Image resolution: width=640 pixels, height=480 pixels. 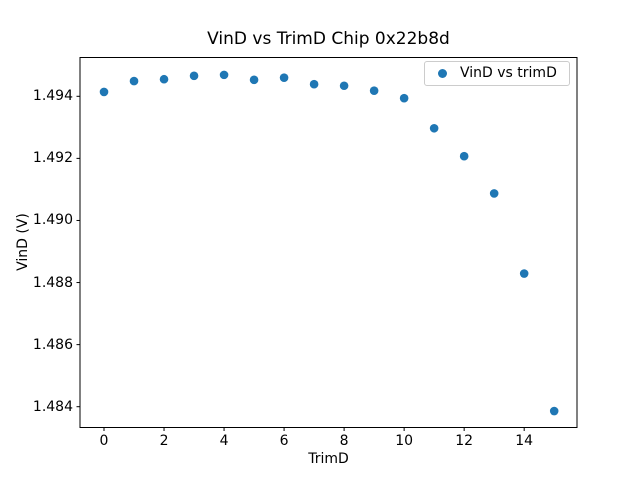 I want to click on y-tick-label: 1.492, so click(x=52, y=158).